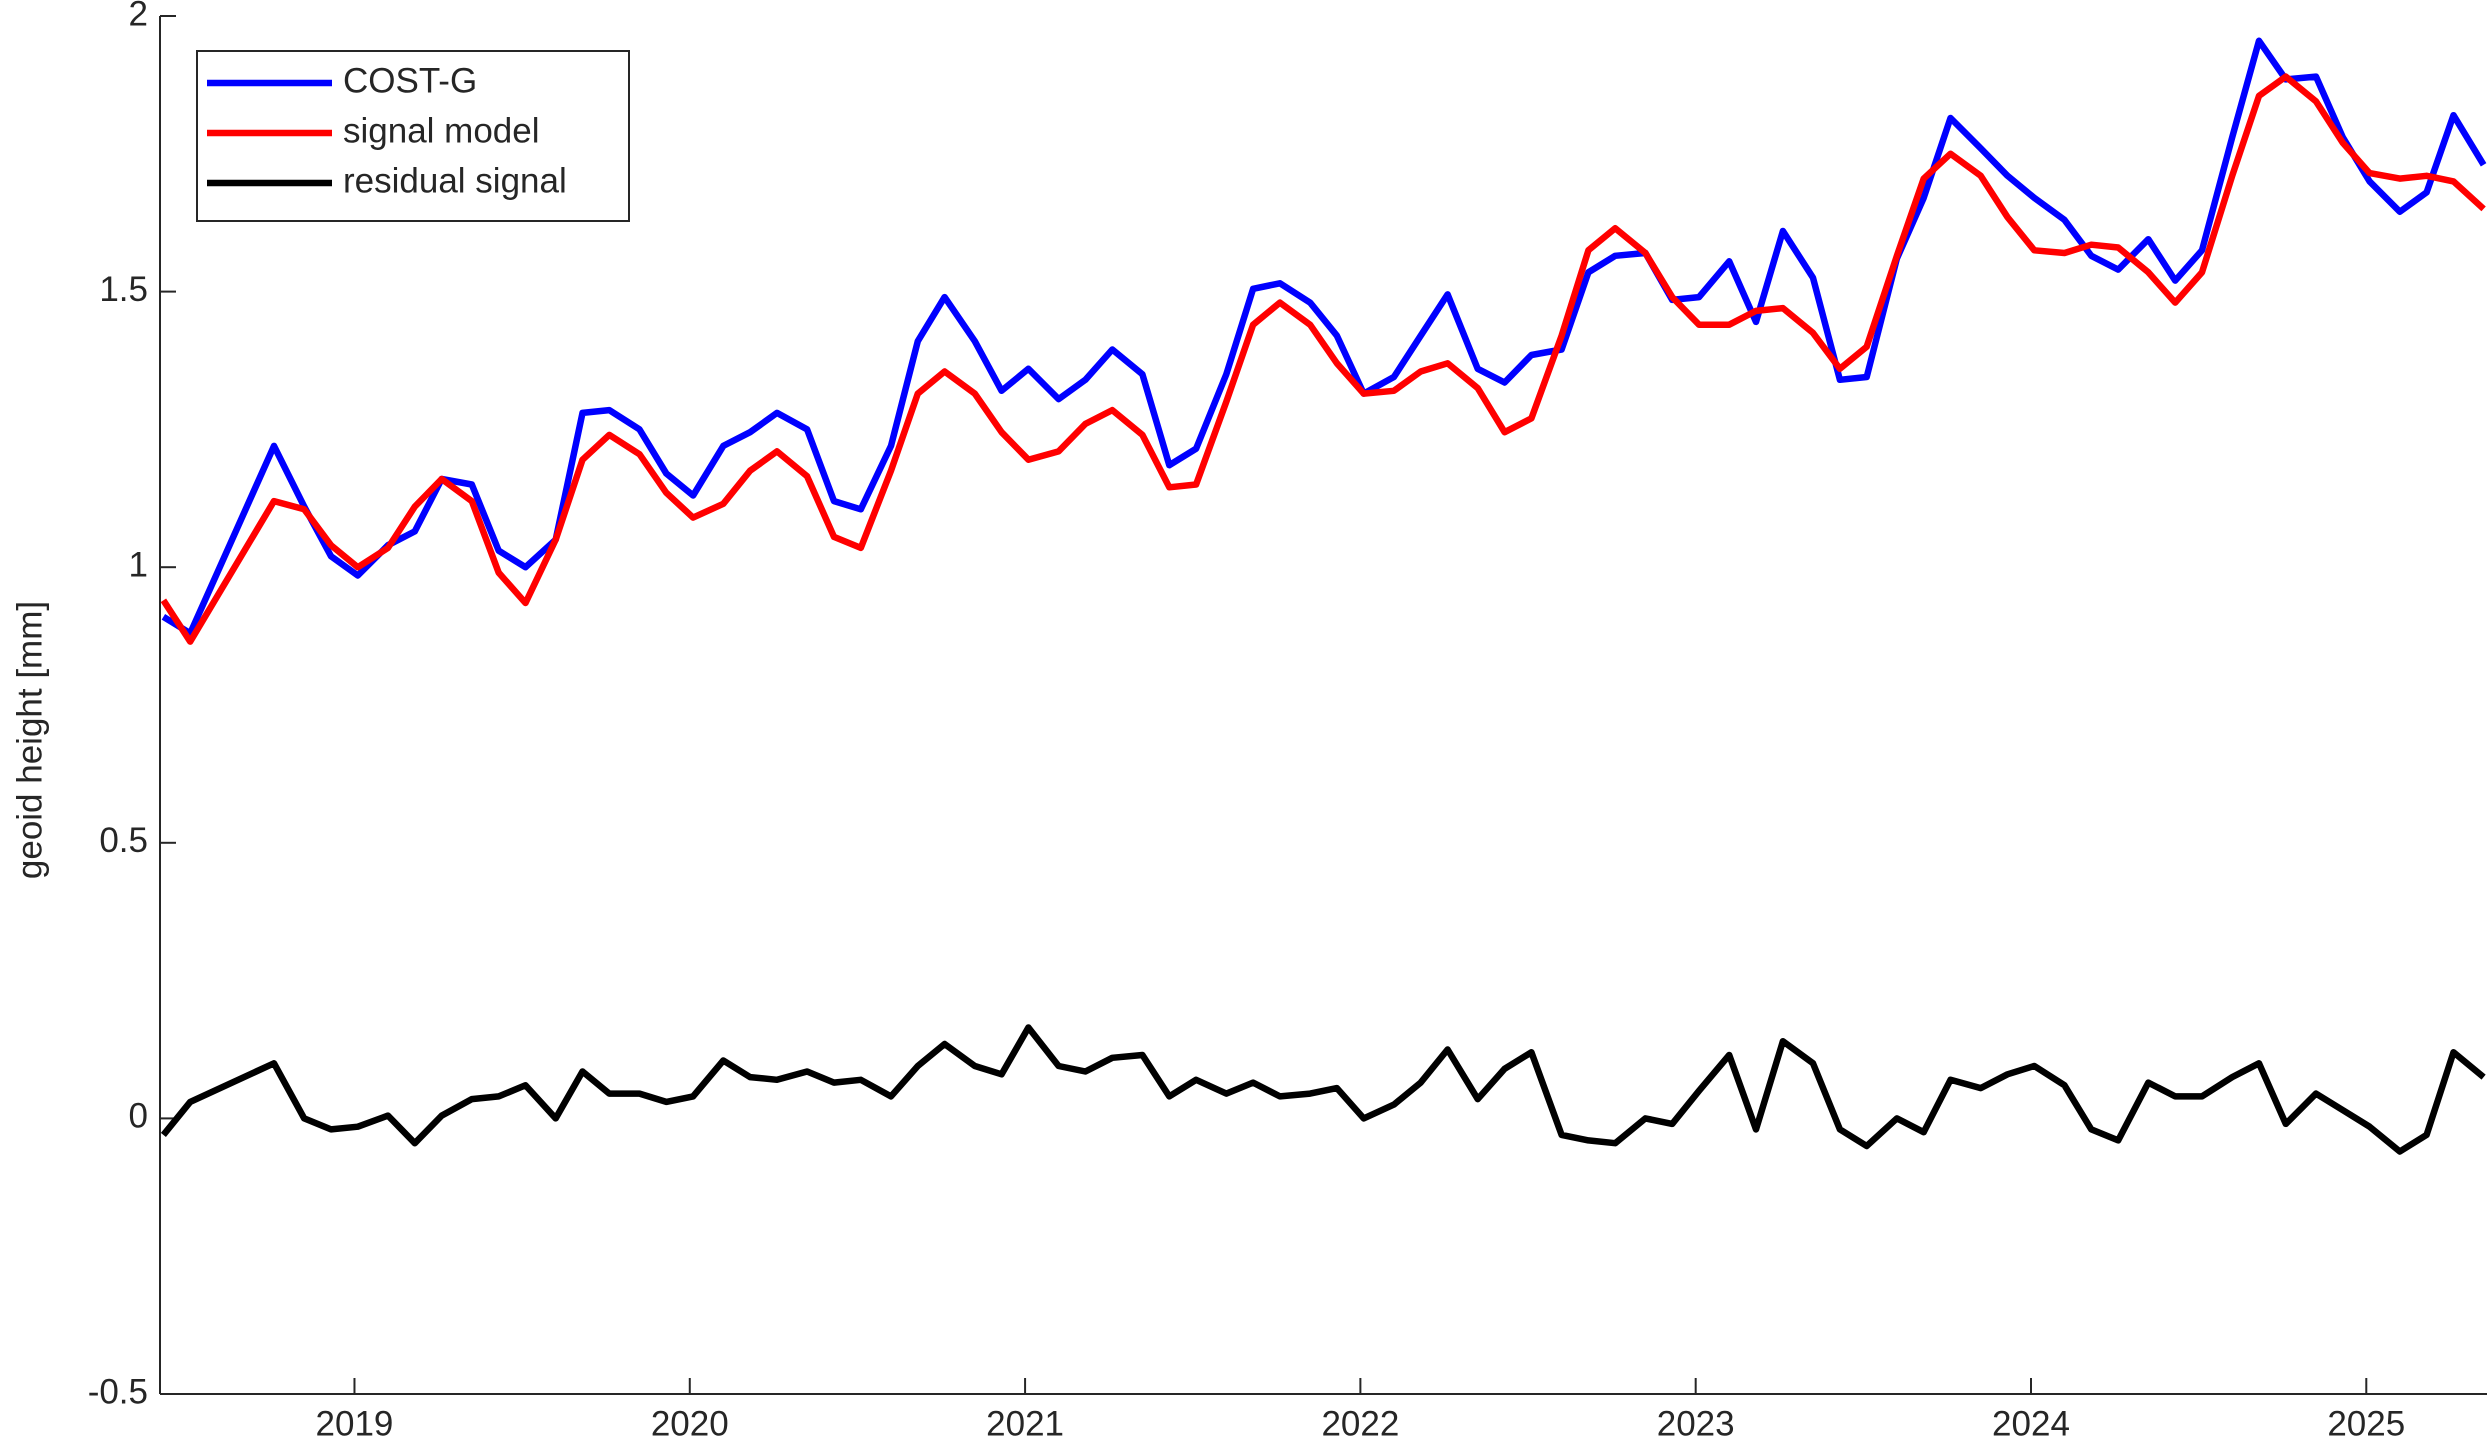 The height and width of the screenshot is (1454, 2492). Describe the element at coordinates (1323, 1089) in the screenshot. I see `series-line` at that location.